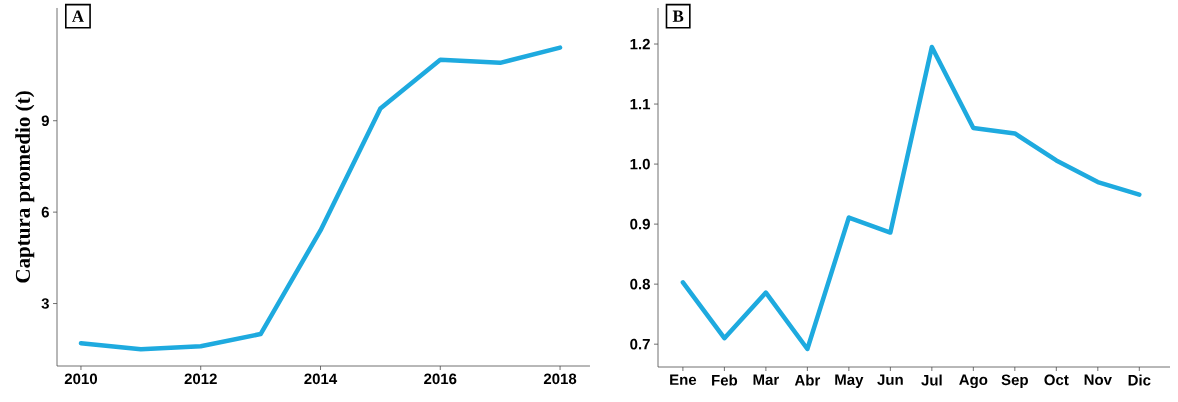 The image size is (1178, 402). I want to click on x-tick-label: 2016, so click(440, 379).